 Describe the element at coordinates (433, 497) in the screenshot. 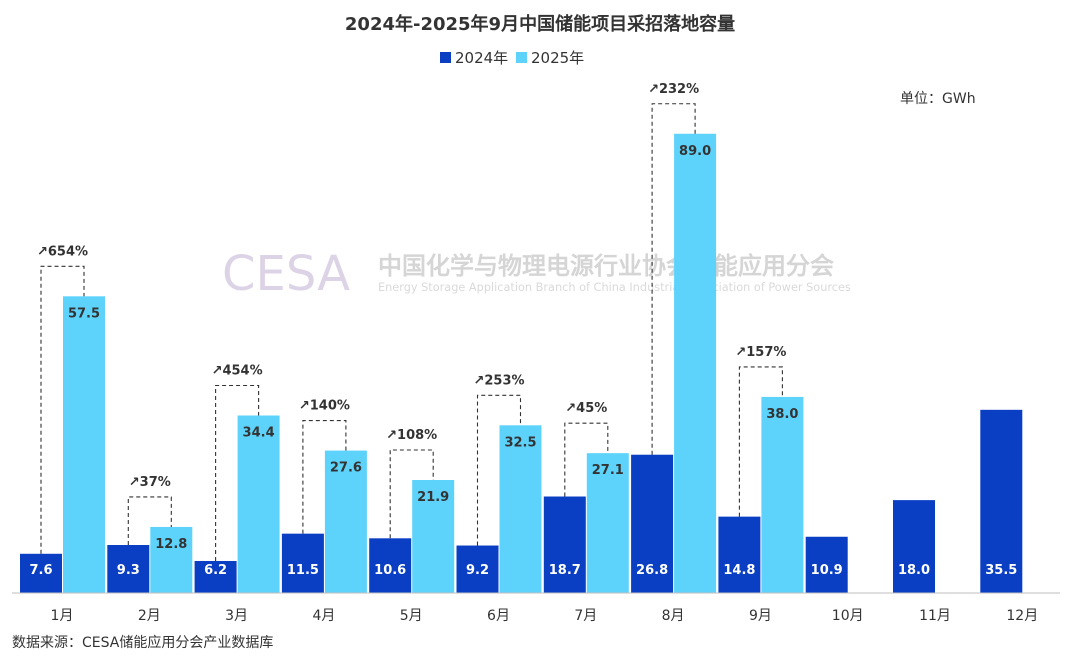

I see `bar-label-2025: 21.9` at that location.